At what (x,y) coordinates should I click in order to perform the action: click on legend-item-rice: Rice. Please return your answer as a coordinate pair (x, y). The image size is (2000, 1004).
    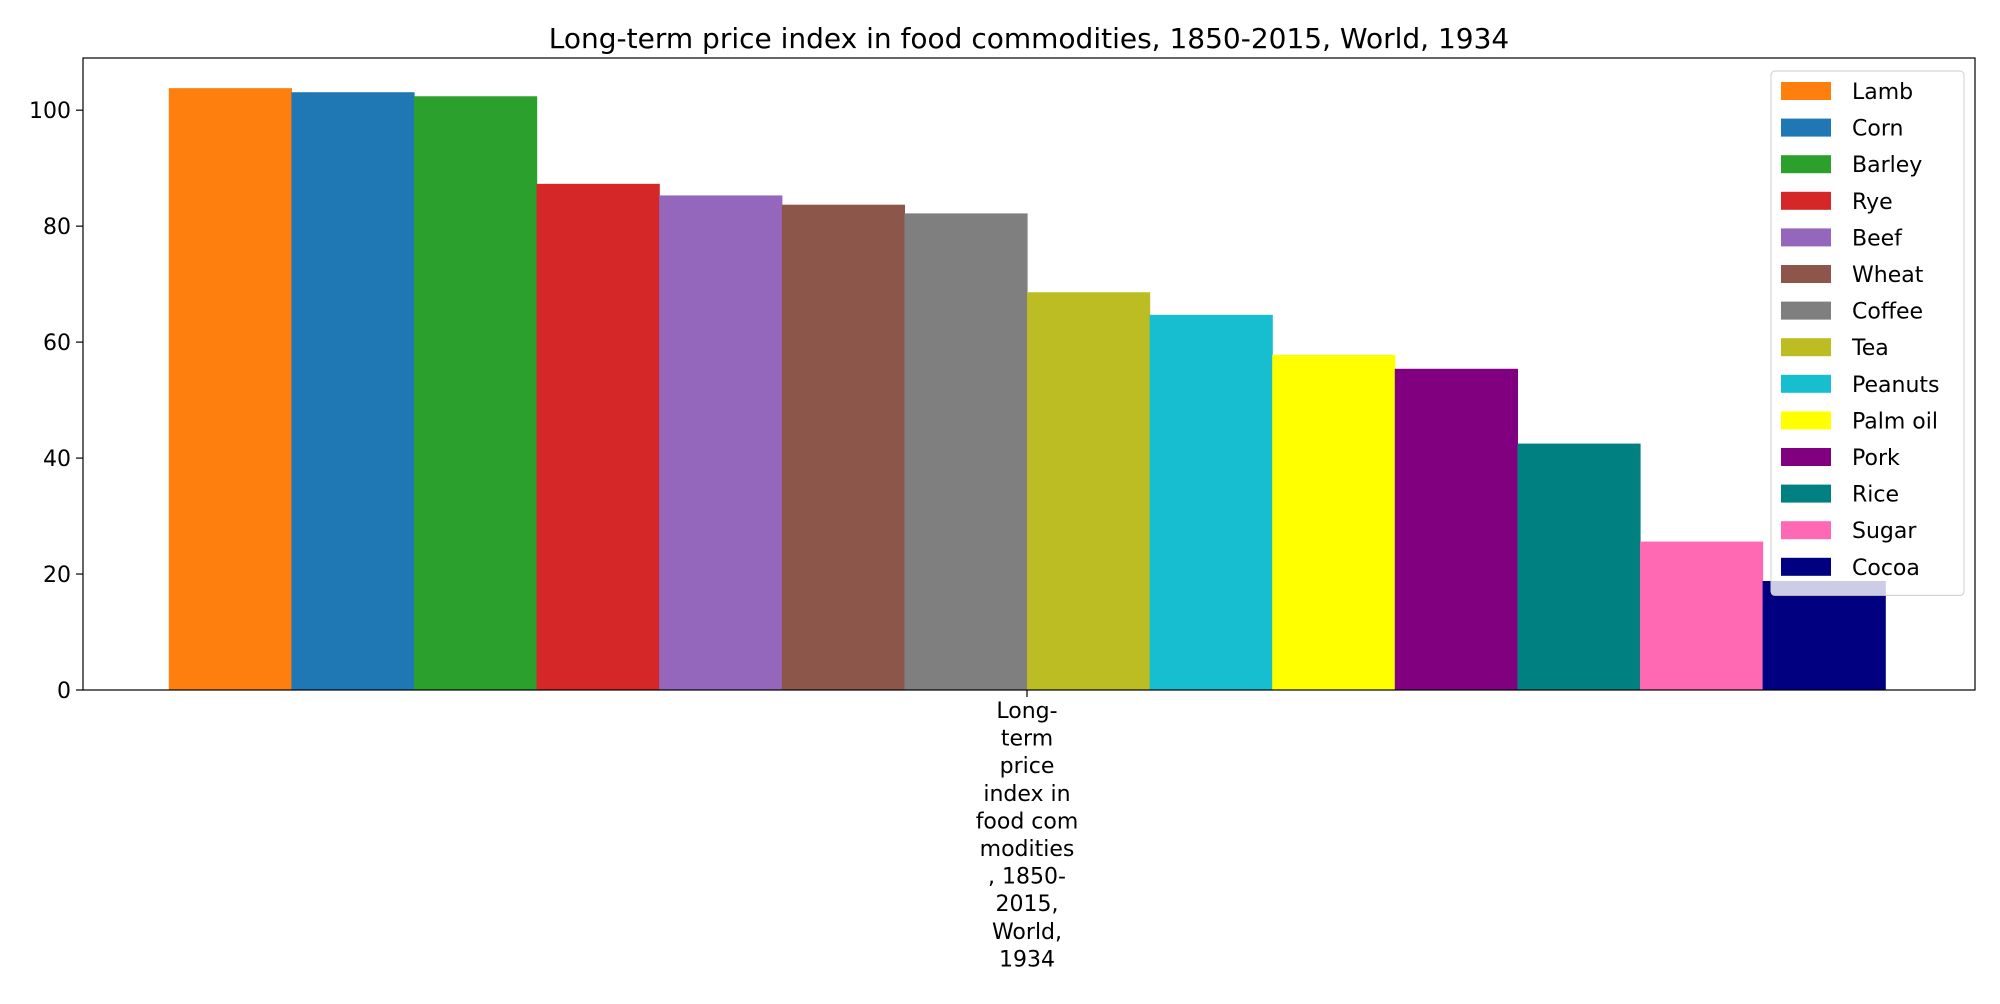
    Looking at the image, I should click on (1840, 495).